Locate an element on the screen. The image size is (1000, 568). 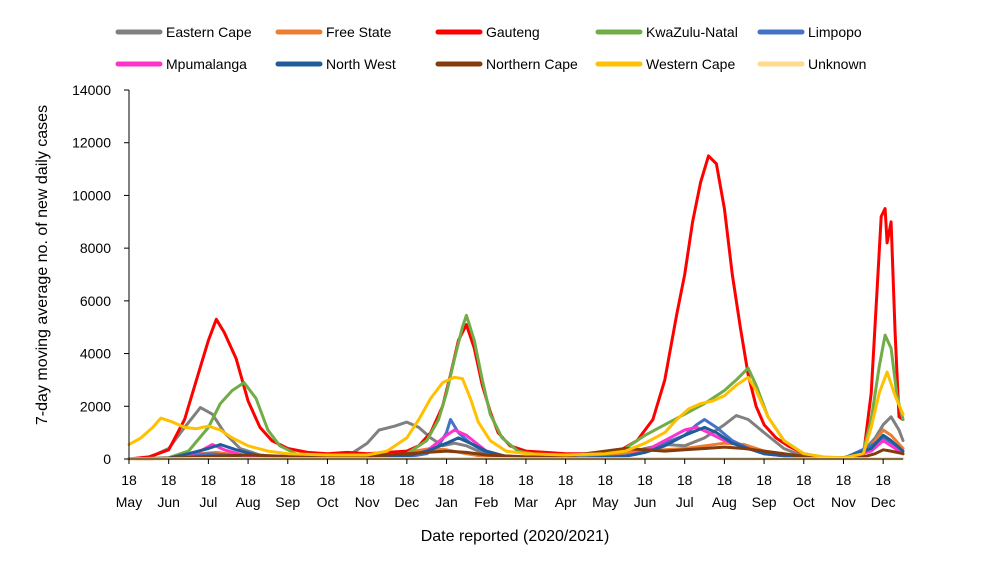
series-line-western-cape is located at coordinates (516, 415).